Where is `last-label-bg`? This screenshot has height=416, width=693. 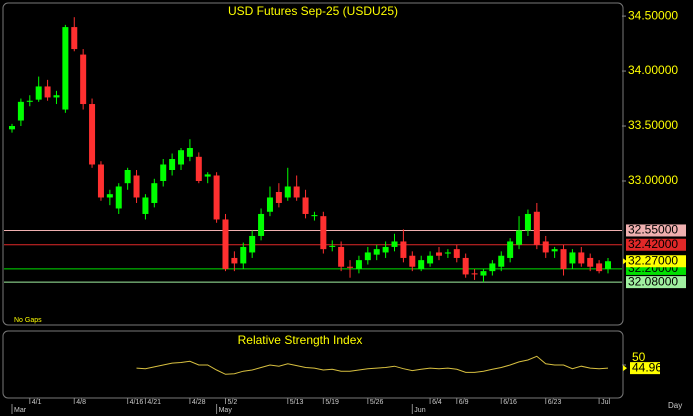 last-label-bg is located at coordinates (656, 261).